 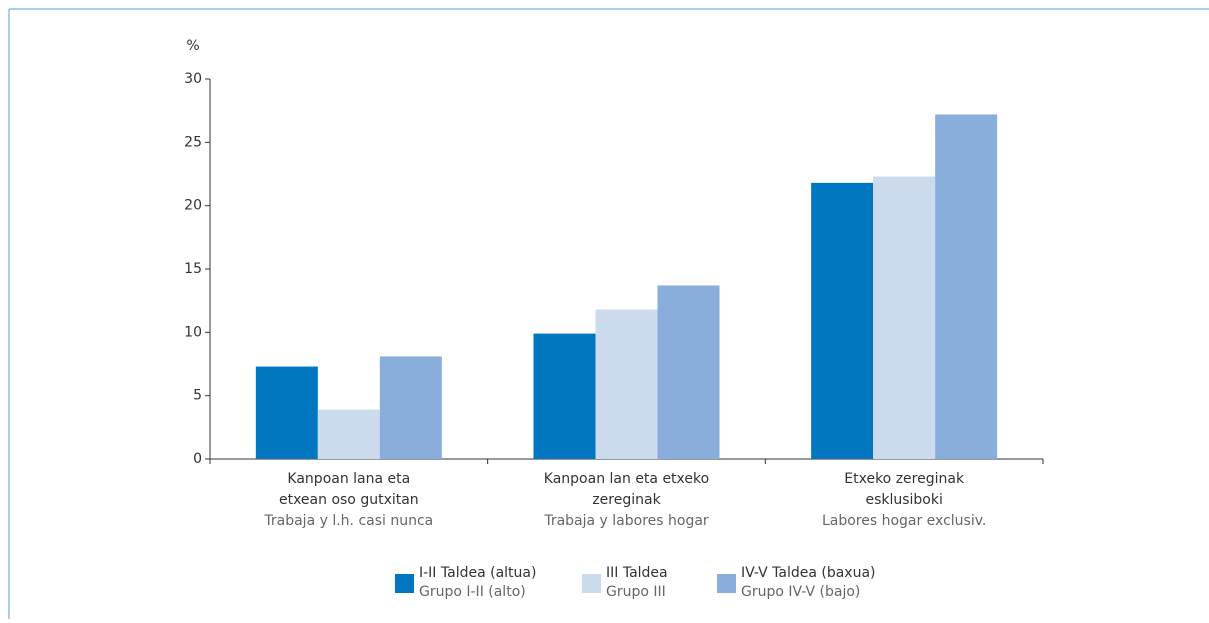 I want to click on legend-label: IV-V Taldea (baxua), so click(x=808, y=573).